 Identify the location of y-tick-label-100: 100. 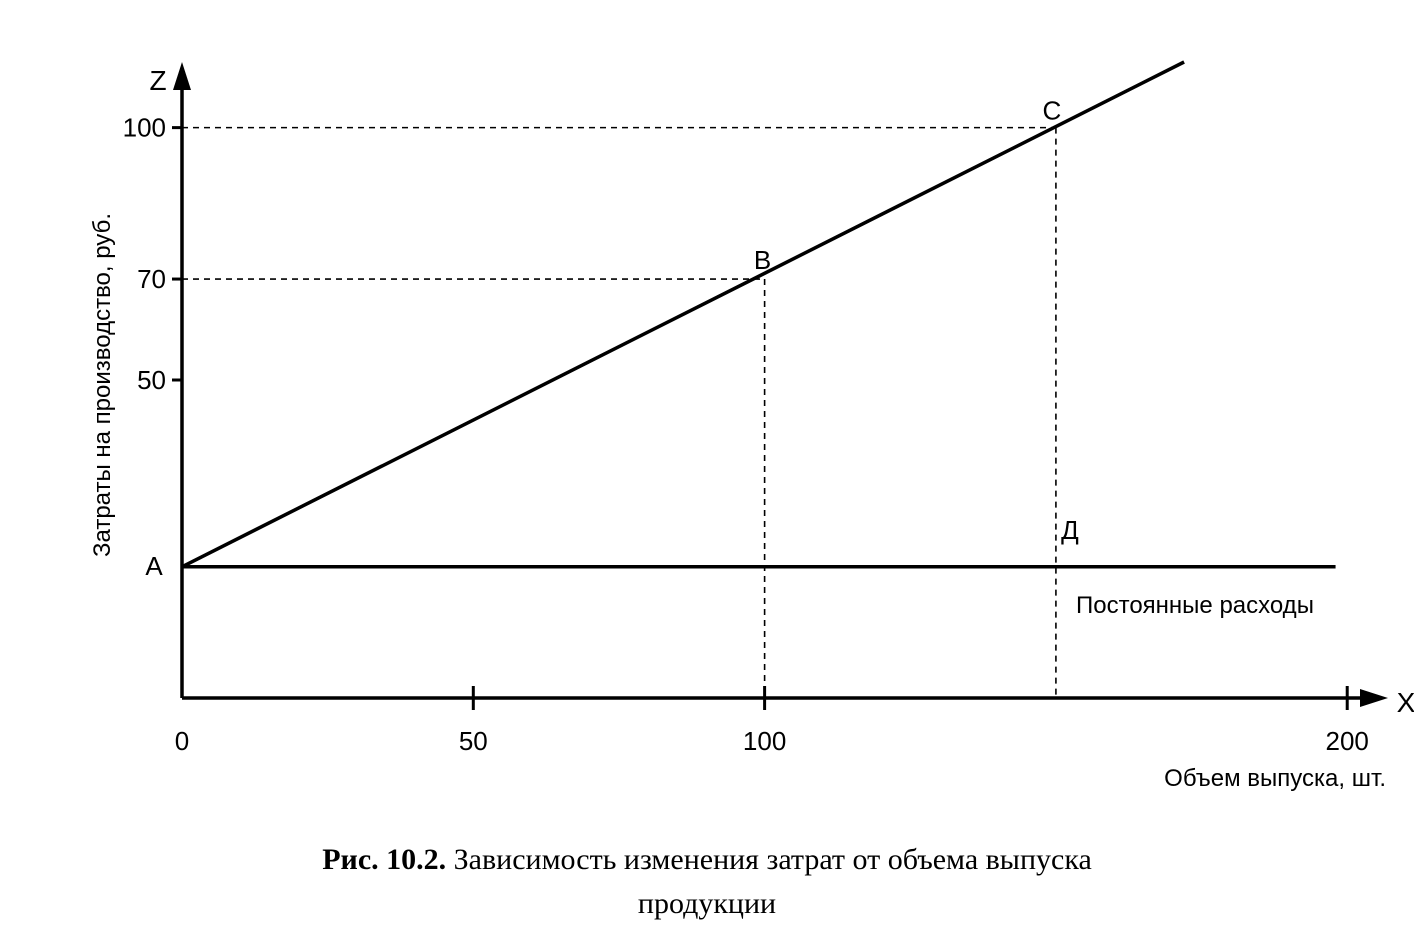
(144, 128).